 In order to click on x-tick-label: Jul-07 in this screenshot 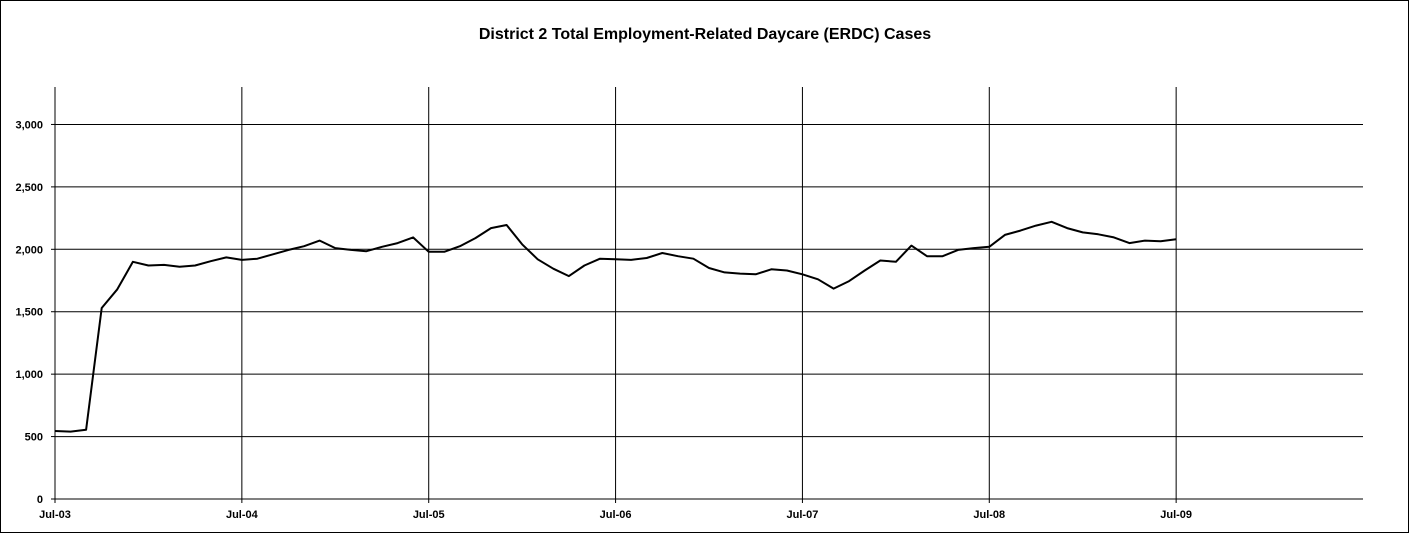, I will do `click(803, 515)`.